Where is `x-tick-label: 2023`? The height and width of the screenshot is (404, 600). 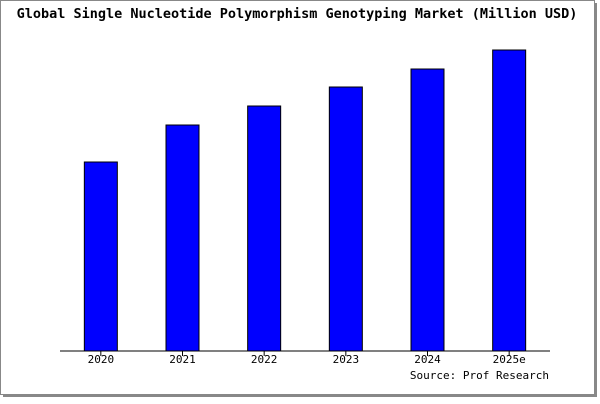 x-tick-label: 2023 is located at coordinates (346, 359).